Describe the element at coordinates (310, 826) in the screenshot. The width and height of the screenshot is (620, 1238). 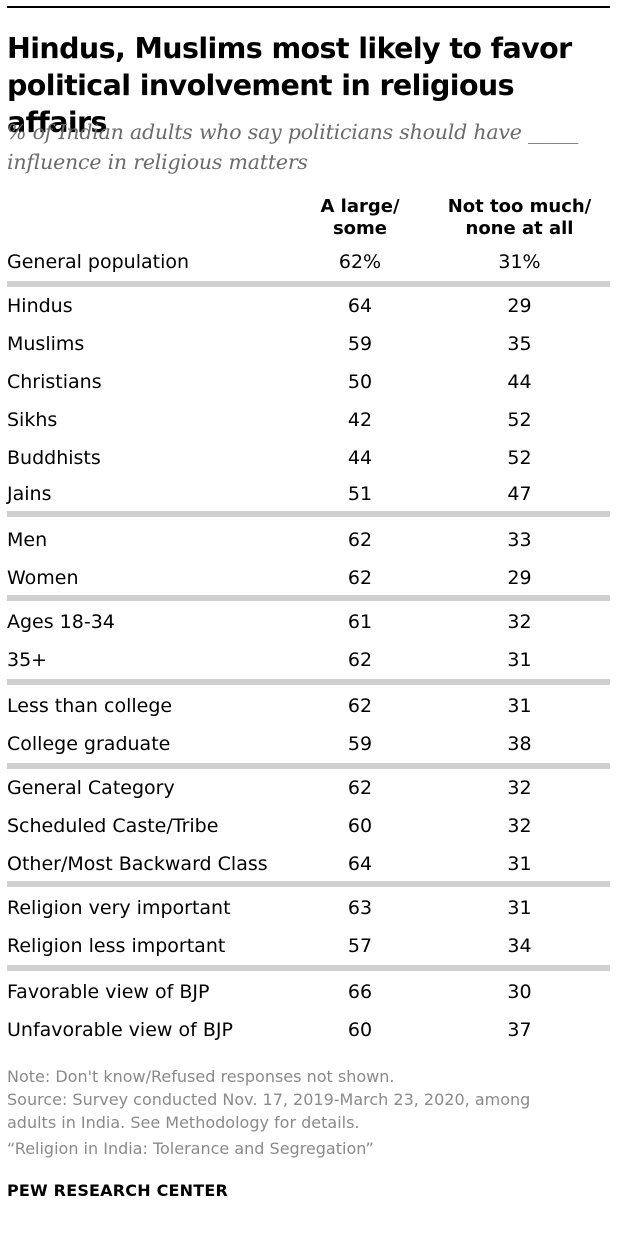
I see `table-row: Scheduled Caste/Tribe 60 32` at that location.